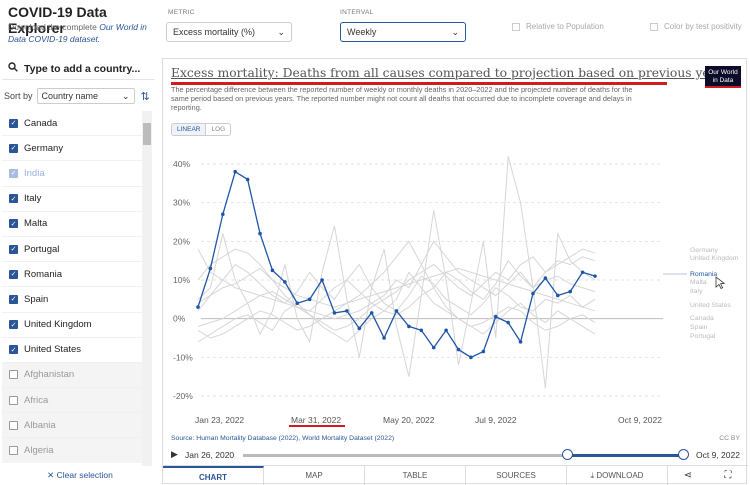  I want to click on clear-selection-button: ✕ Clear selection, so click(80, 475).